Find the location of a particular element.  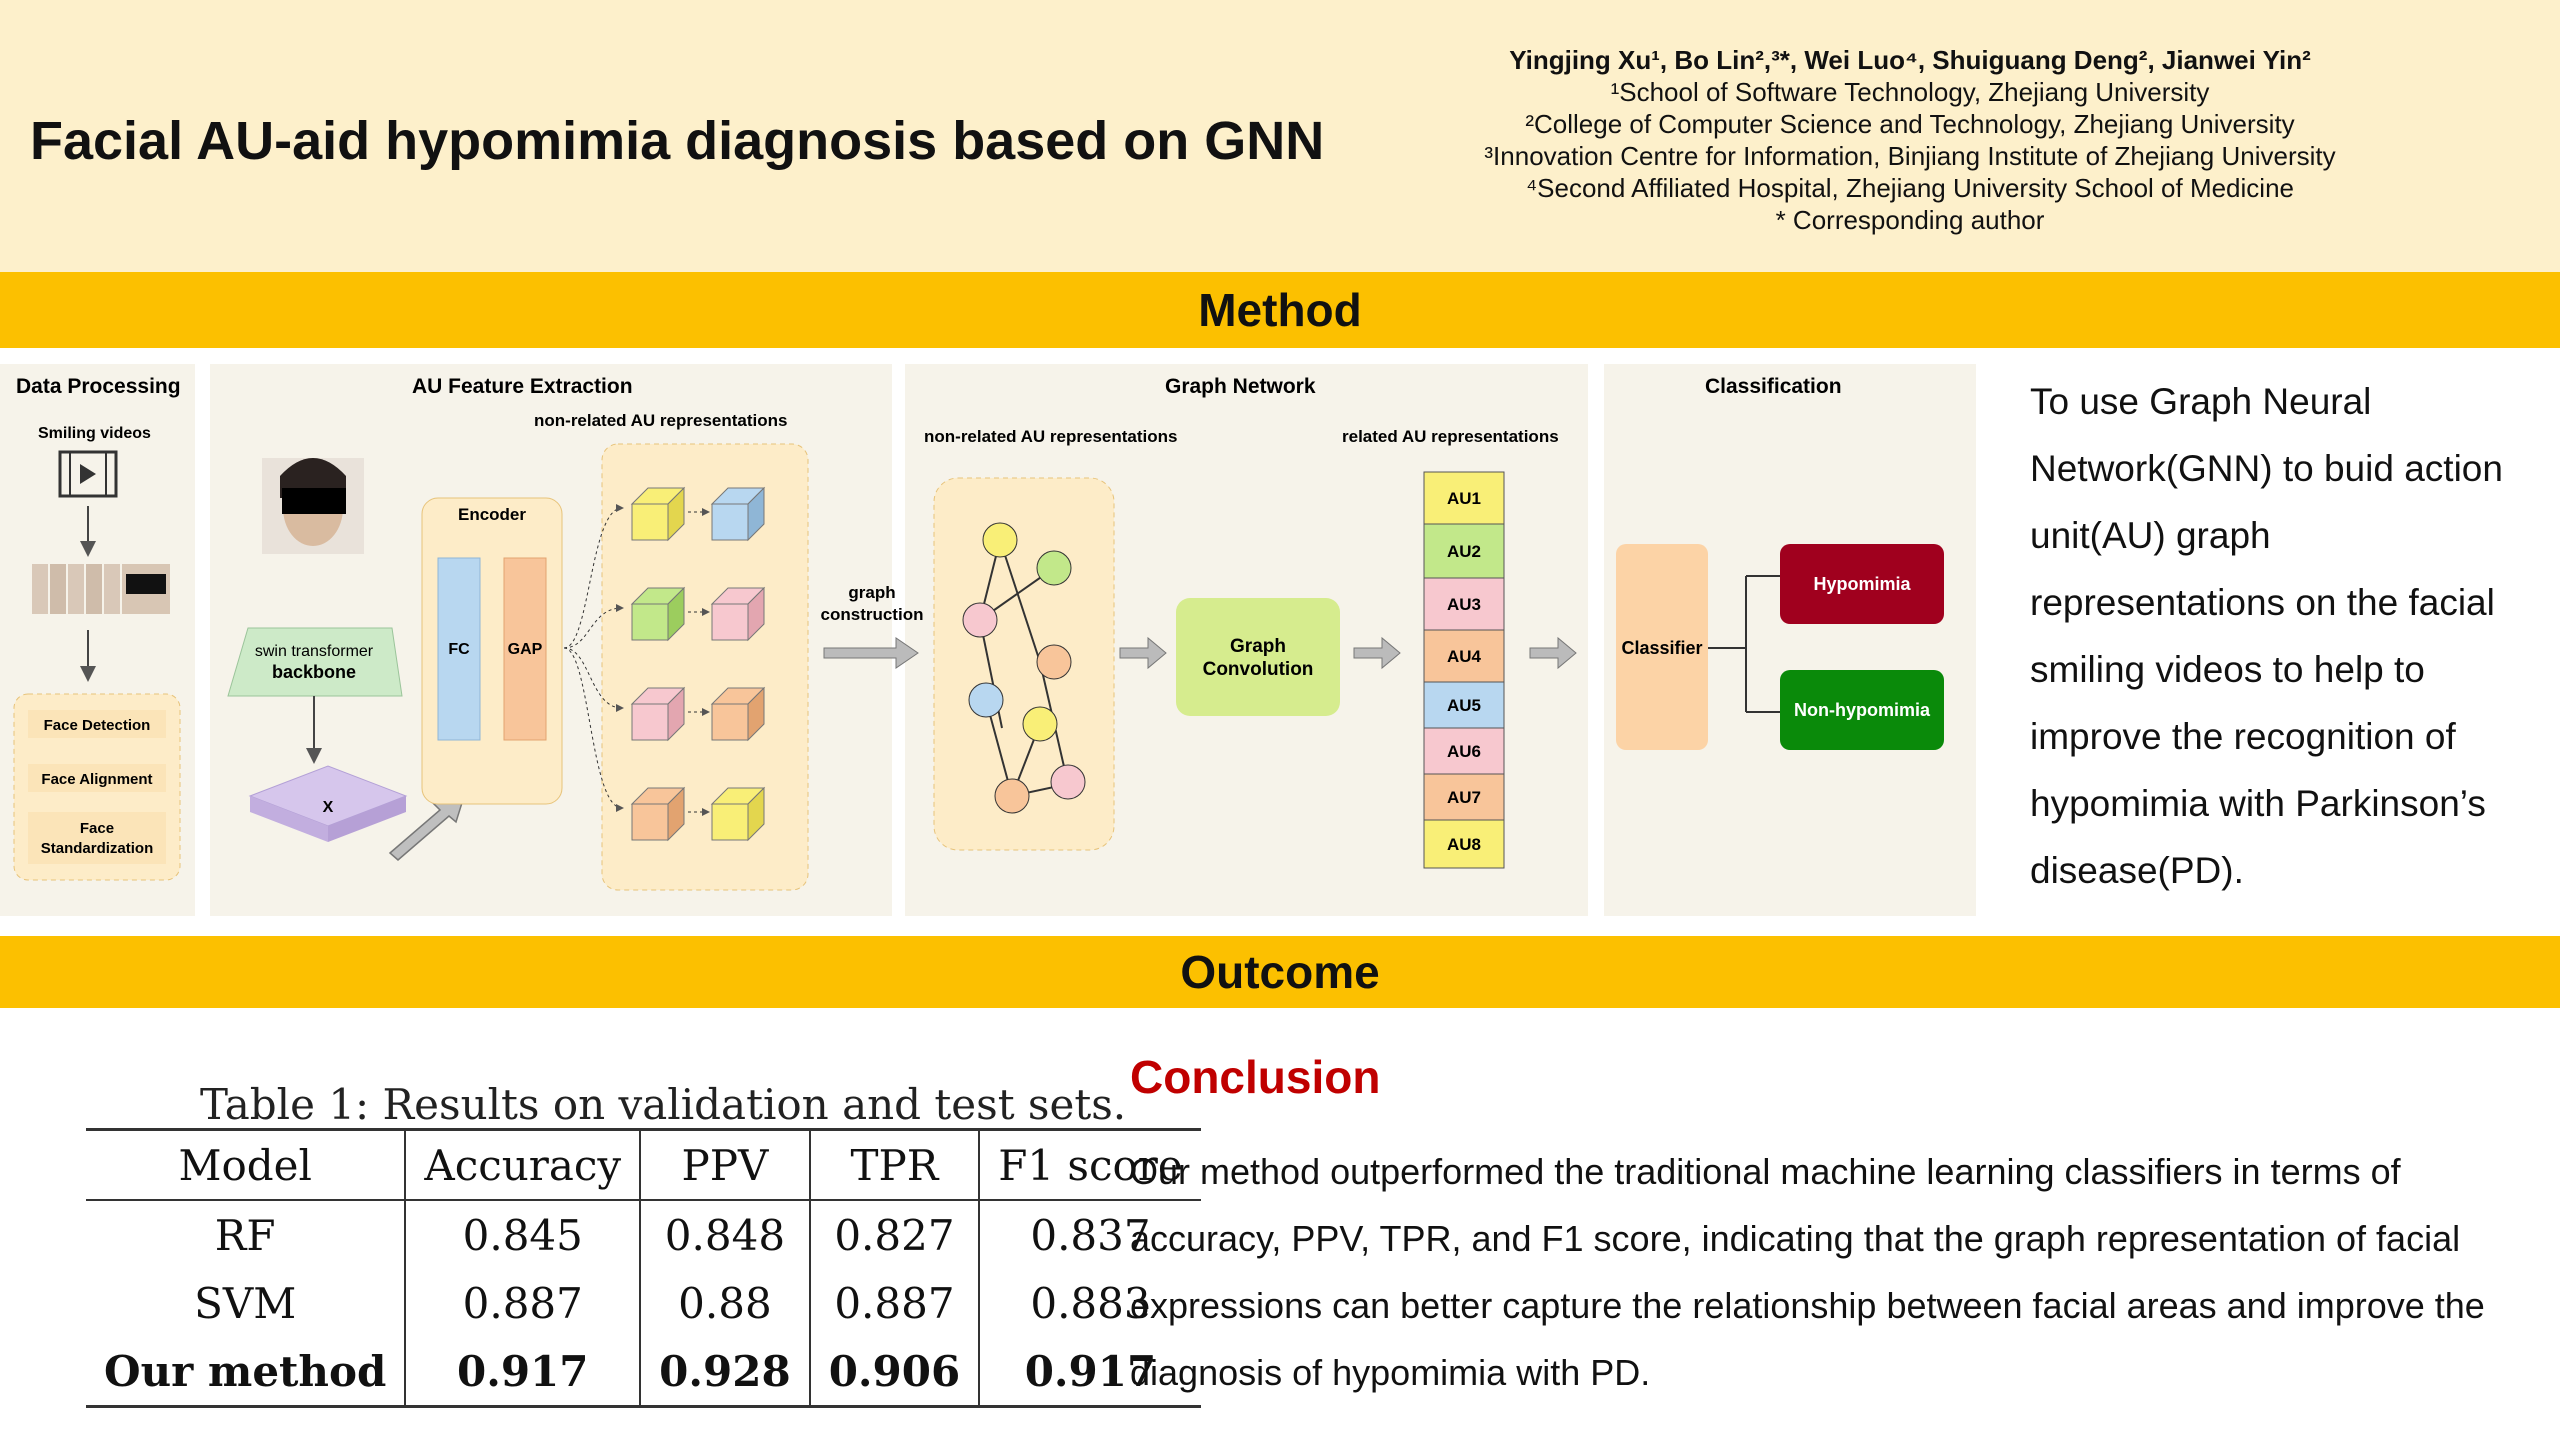

related-label: related AU representations is located at coordinates (1450, 436).